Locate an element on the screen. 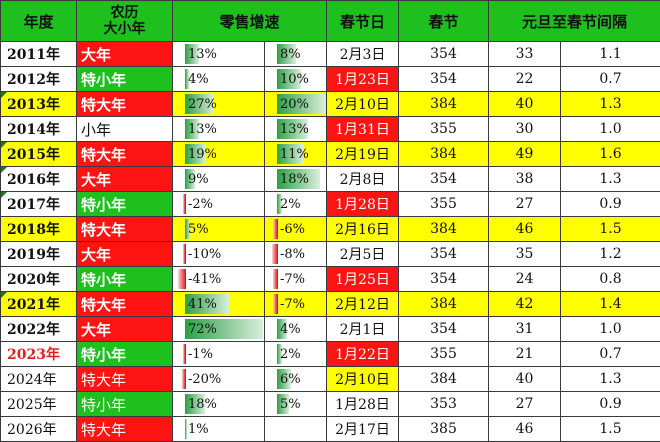 The width and height of the screenshot is (660, 442). sales-growth-cell: -8% is located at coordinates (296, 254).